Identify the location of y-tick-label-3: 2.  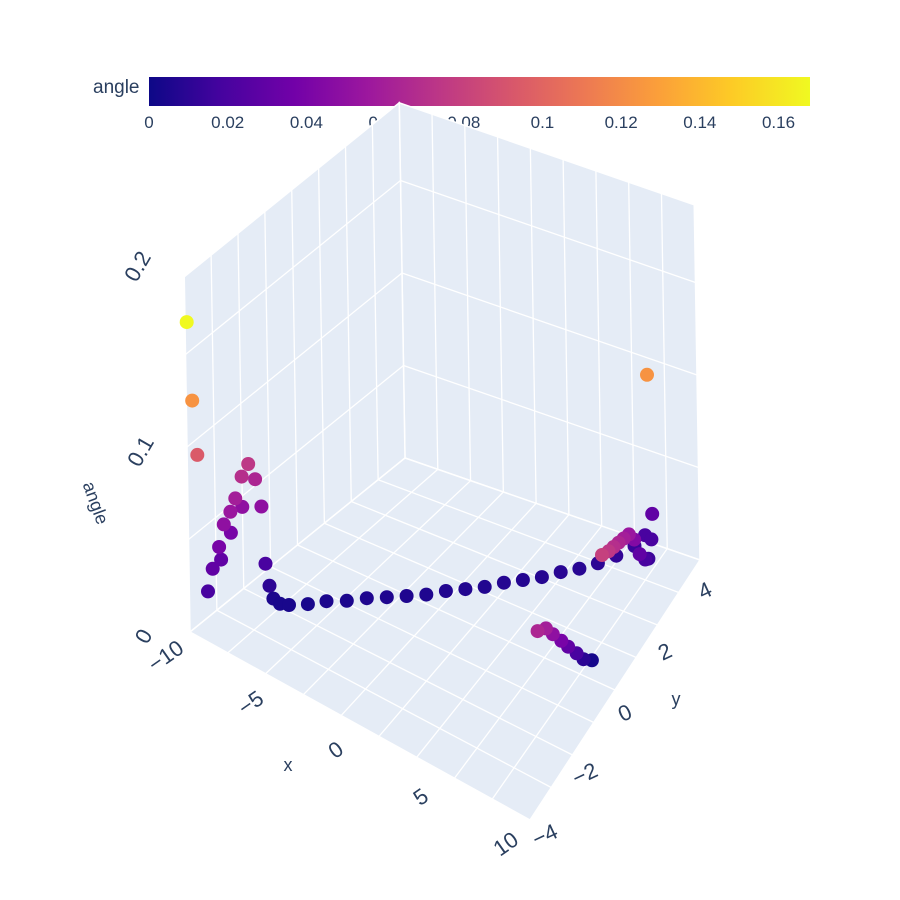
(665, 652).